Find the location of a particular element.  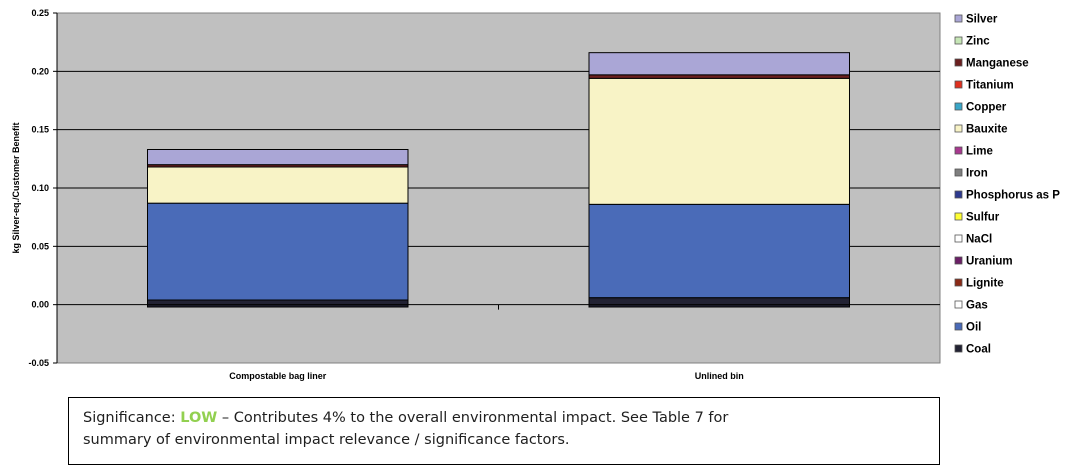

y-tick-label: 0.15 is located at coordinates (40, 130).